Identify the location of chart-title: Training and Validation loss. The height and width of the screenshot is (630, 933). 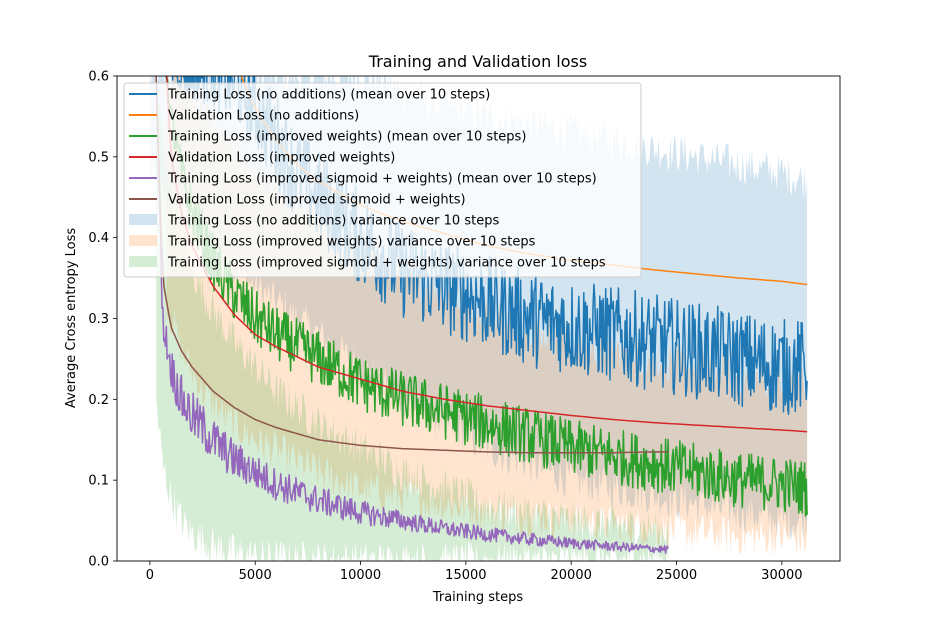
(477, 61).